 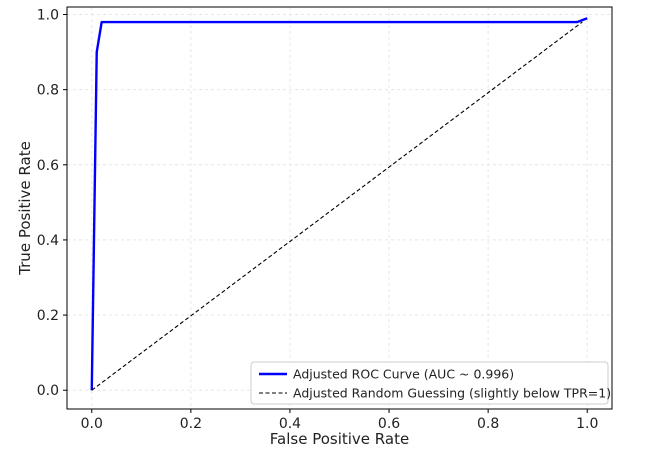 What do you see at coordinates (48, 166) in the screenshot?
I see `y-tick-label: 0.6` at bounding box center [48, 166].